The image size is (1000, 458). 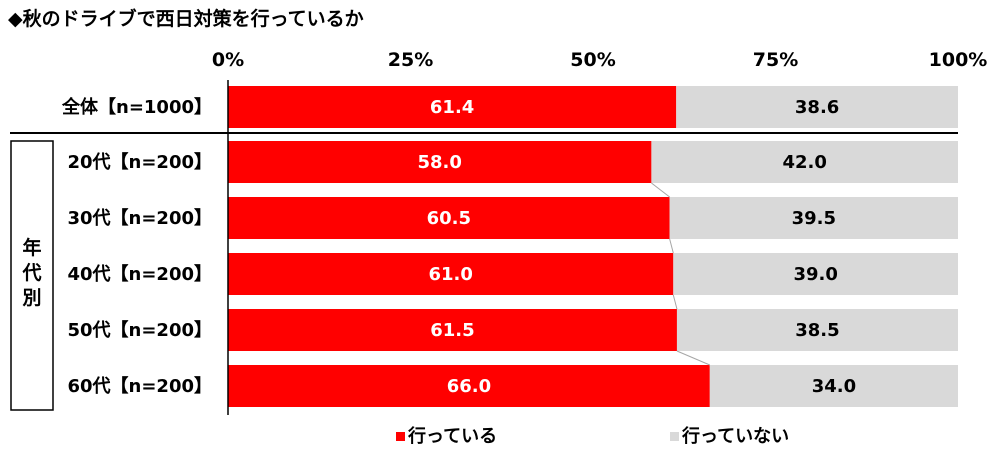 I want to click on chart-title: ◆秋のドライブで西日対策を行っているか, so click(x=186, y=19).